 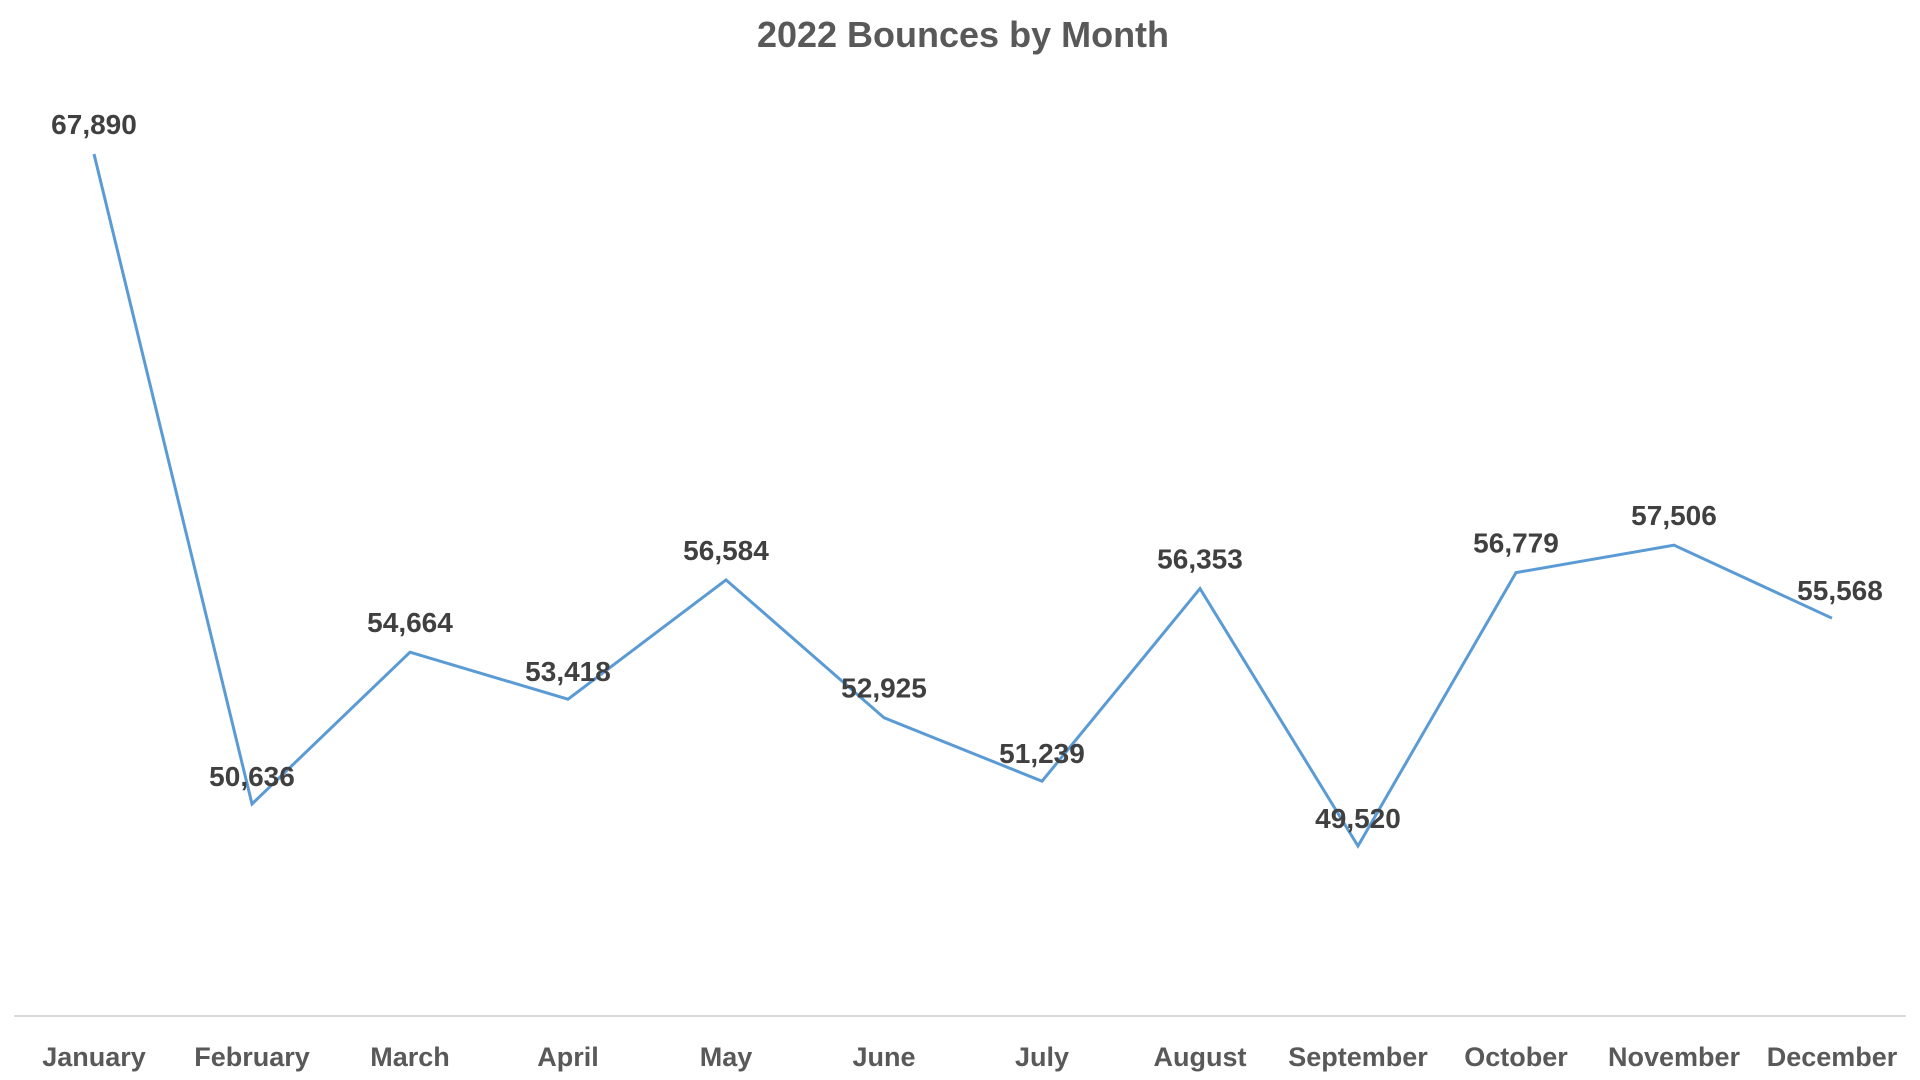 What do you see at coordinates (1200, 559) in the screenshot?
I see `data-label: 56,353` at bounding box center [1200, 559].